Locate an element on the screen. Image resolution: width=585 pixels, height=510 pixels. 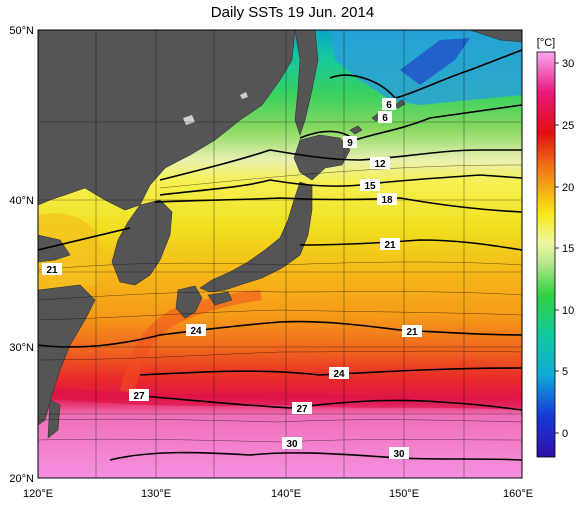
contour-24b is located at coordinates (330, 371).